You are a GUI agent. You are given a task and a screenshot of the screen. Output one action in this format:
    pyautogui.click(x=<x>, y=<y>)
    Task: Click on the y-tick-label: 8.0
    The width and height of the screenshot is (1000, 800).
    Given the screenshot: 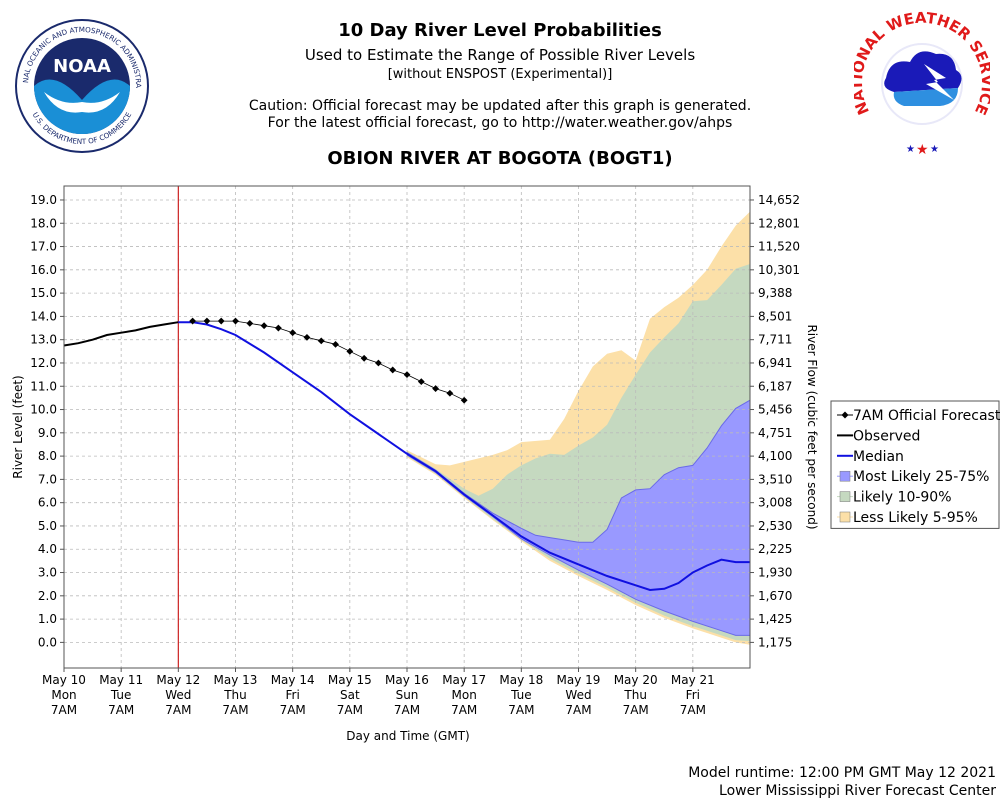 What is the action you would take?
    pyautogui.click(x=47, y=456)
    